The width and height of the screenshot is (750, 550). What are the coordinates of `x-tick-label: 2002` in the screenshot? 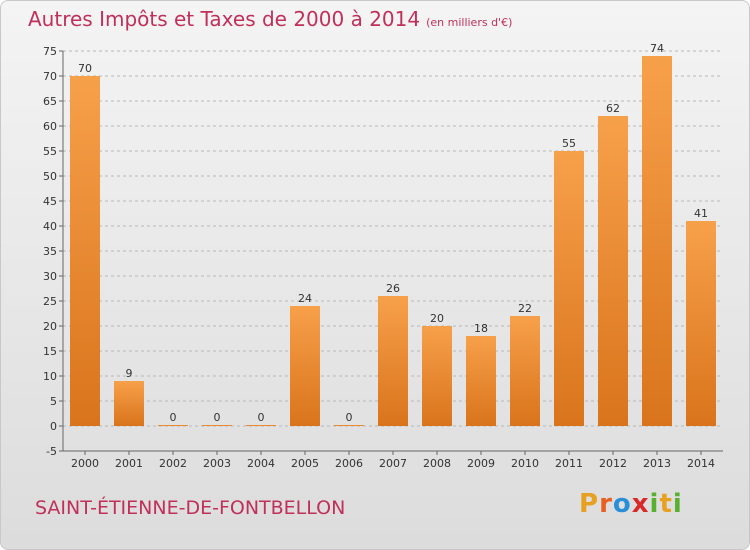 It's located at (173, 463).